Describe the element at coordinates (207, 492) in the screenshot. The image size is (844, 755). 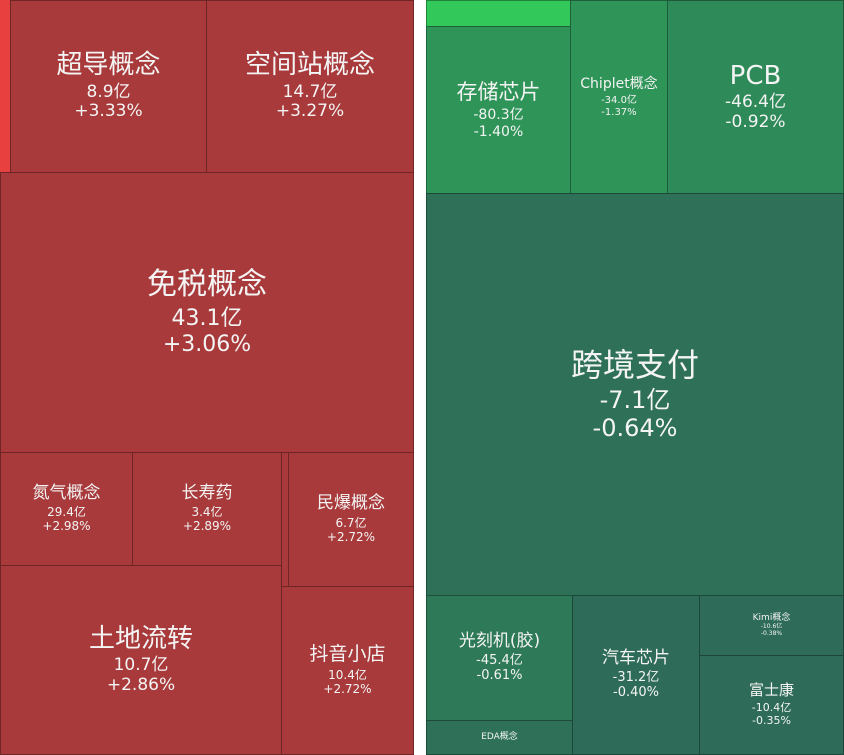
I see `tile-name: 长寿药` at that location.